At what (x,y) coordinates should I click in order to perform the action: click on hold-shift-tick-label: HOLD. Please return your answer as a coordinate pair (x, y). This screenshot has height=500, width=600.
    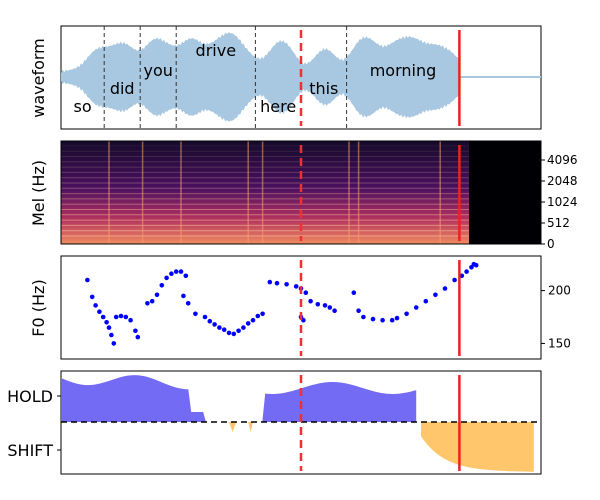
    Looking at the image, I should click on (30, 396).